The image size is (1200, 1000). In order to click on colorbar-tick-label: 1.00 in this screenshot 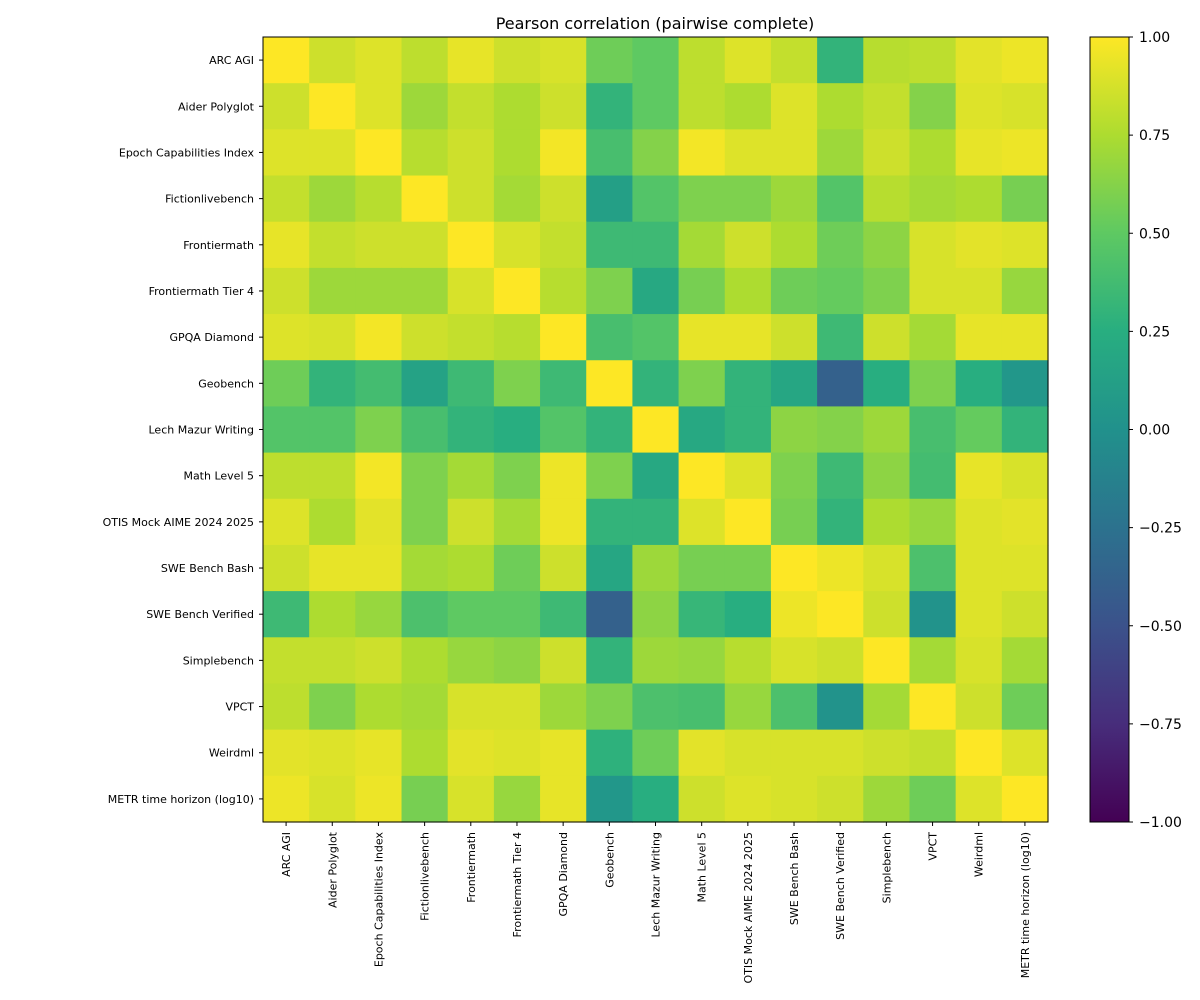, I will do `click(1154, 38)`.